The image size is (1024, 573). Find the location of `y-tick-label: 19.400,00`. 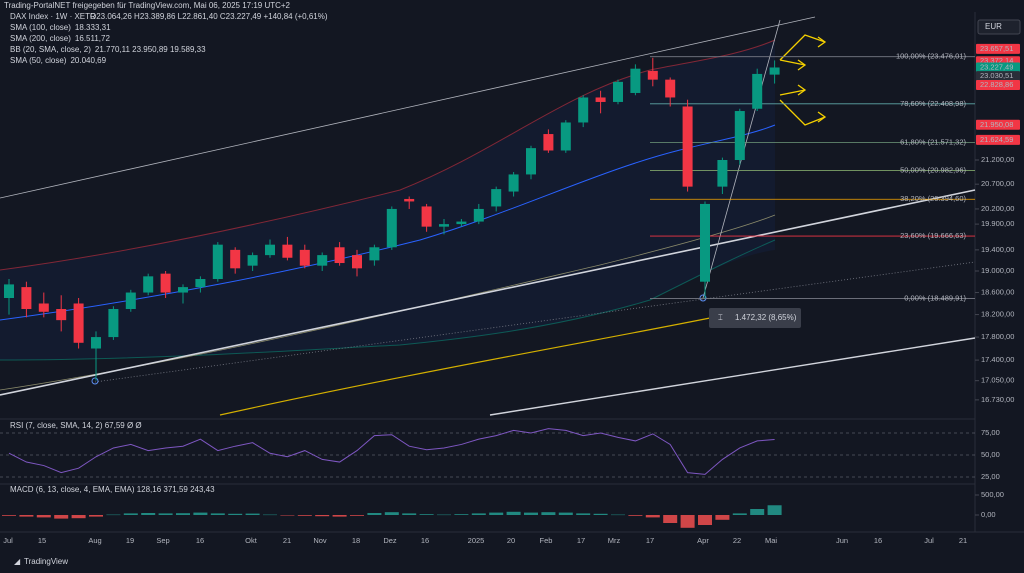

y-tick-label: 19.400,00 is located at coordinates (997, 249).